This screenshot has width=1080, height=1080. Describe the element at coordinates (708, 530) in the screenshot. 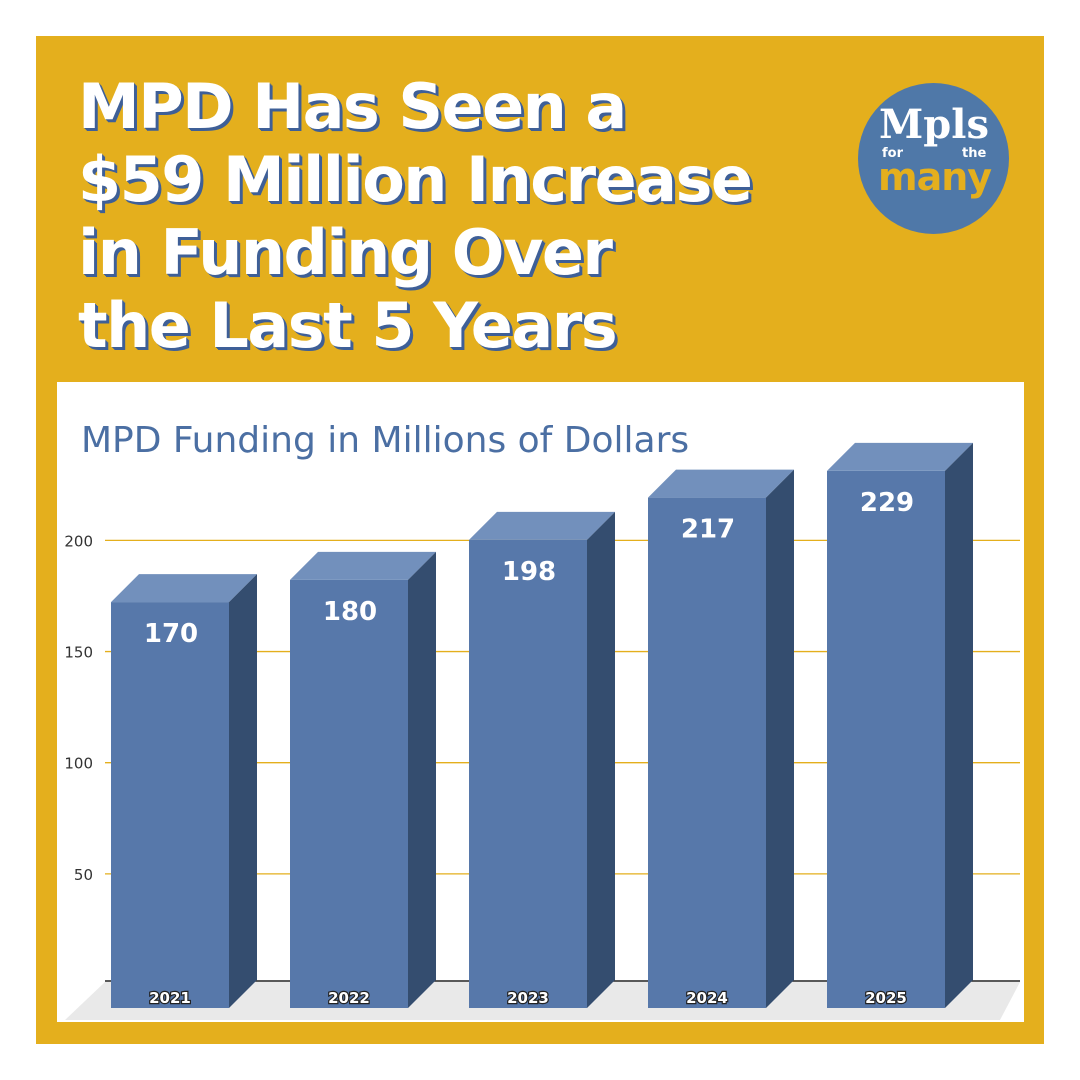

I see `bar-value-label: 217` at that location.